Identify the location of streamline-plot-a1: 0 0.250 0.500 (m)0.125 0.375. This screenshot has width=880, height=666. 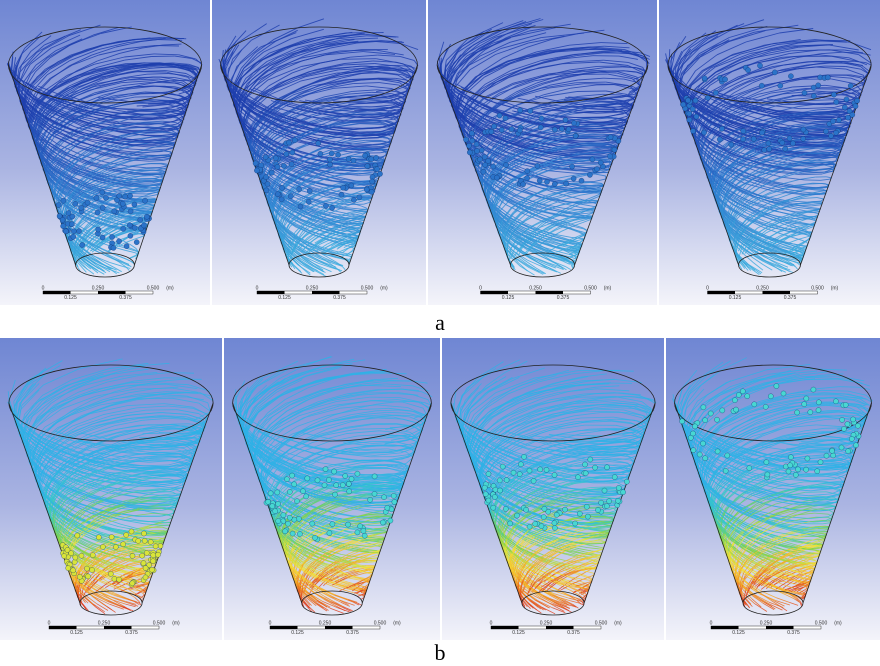
(104, 162).